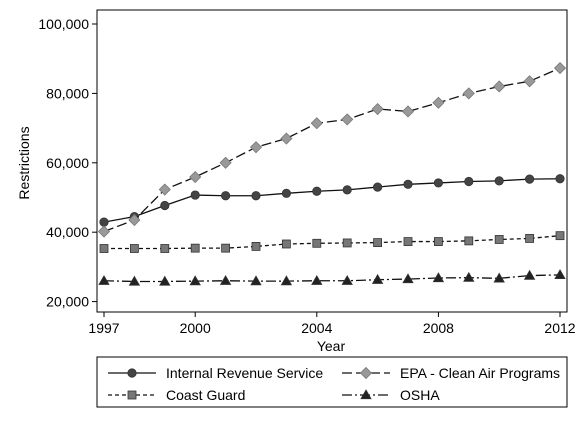 This screenshot has width=585, height=426. I want to click on legend-label: Internal Revenue Service, so click(244, 373).